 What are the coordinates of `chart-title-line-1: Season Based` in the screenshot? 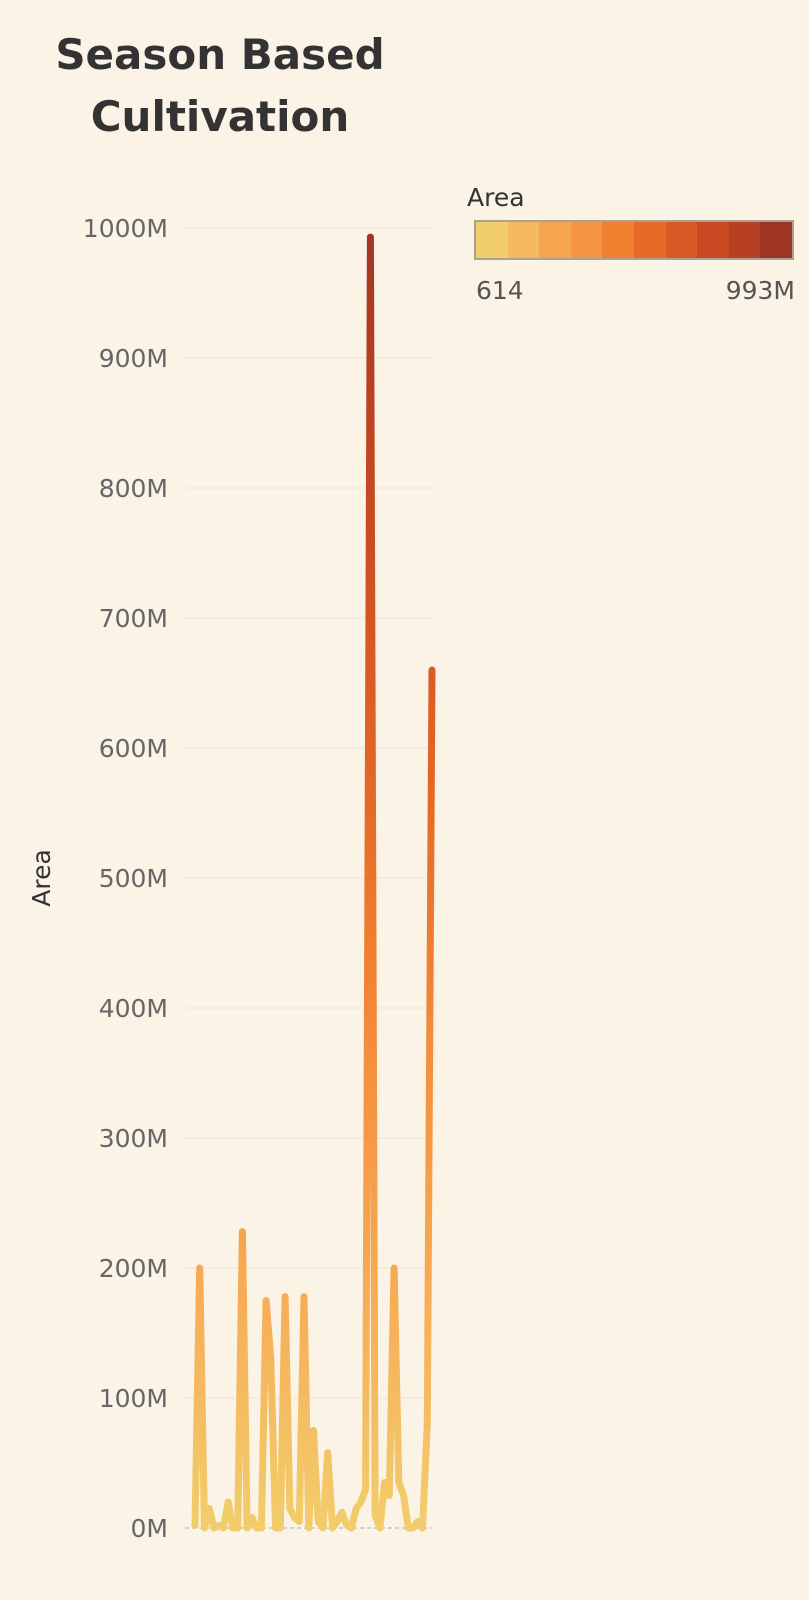 It's located at (220, 54).